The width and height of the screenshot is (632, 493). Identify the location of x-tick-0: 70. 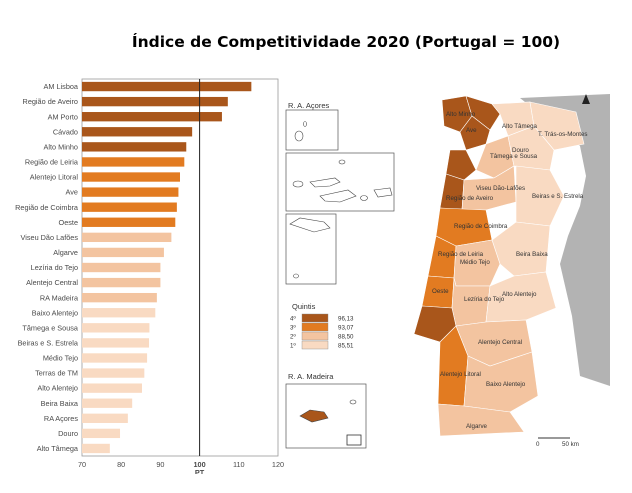
(82, 464).